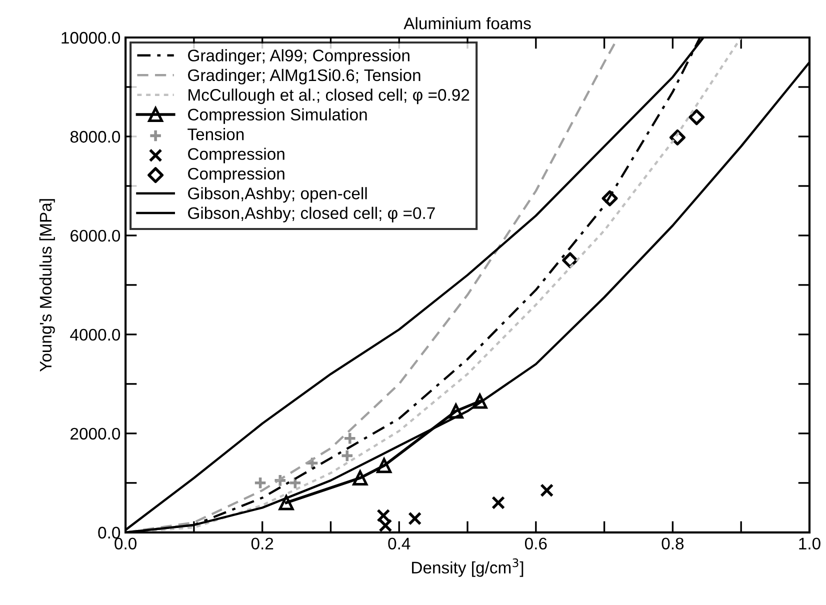  Describe the element at coordinates (91, 38) in the screenshot. I see `y-tick-label: 10000.0` at that location.